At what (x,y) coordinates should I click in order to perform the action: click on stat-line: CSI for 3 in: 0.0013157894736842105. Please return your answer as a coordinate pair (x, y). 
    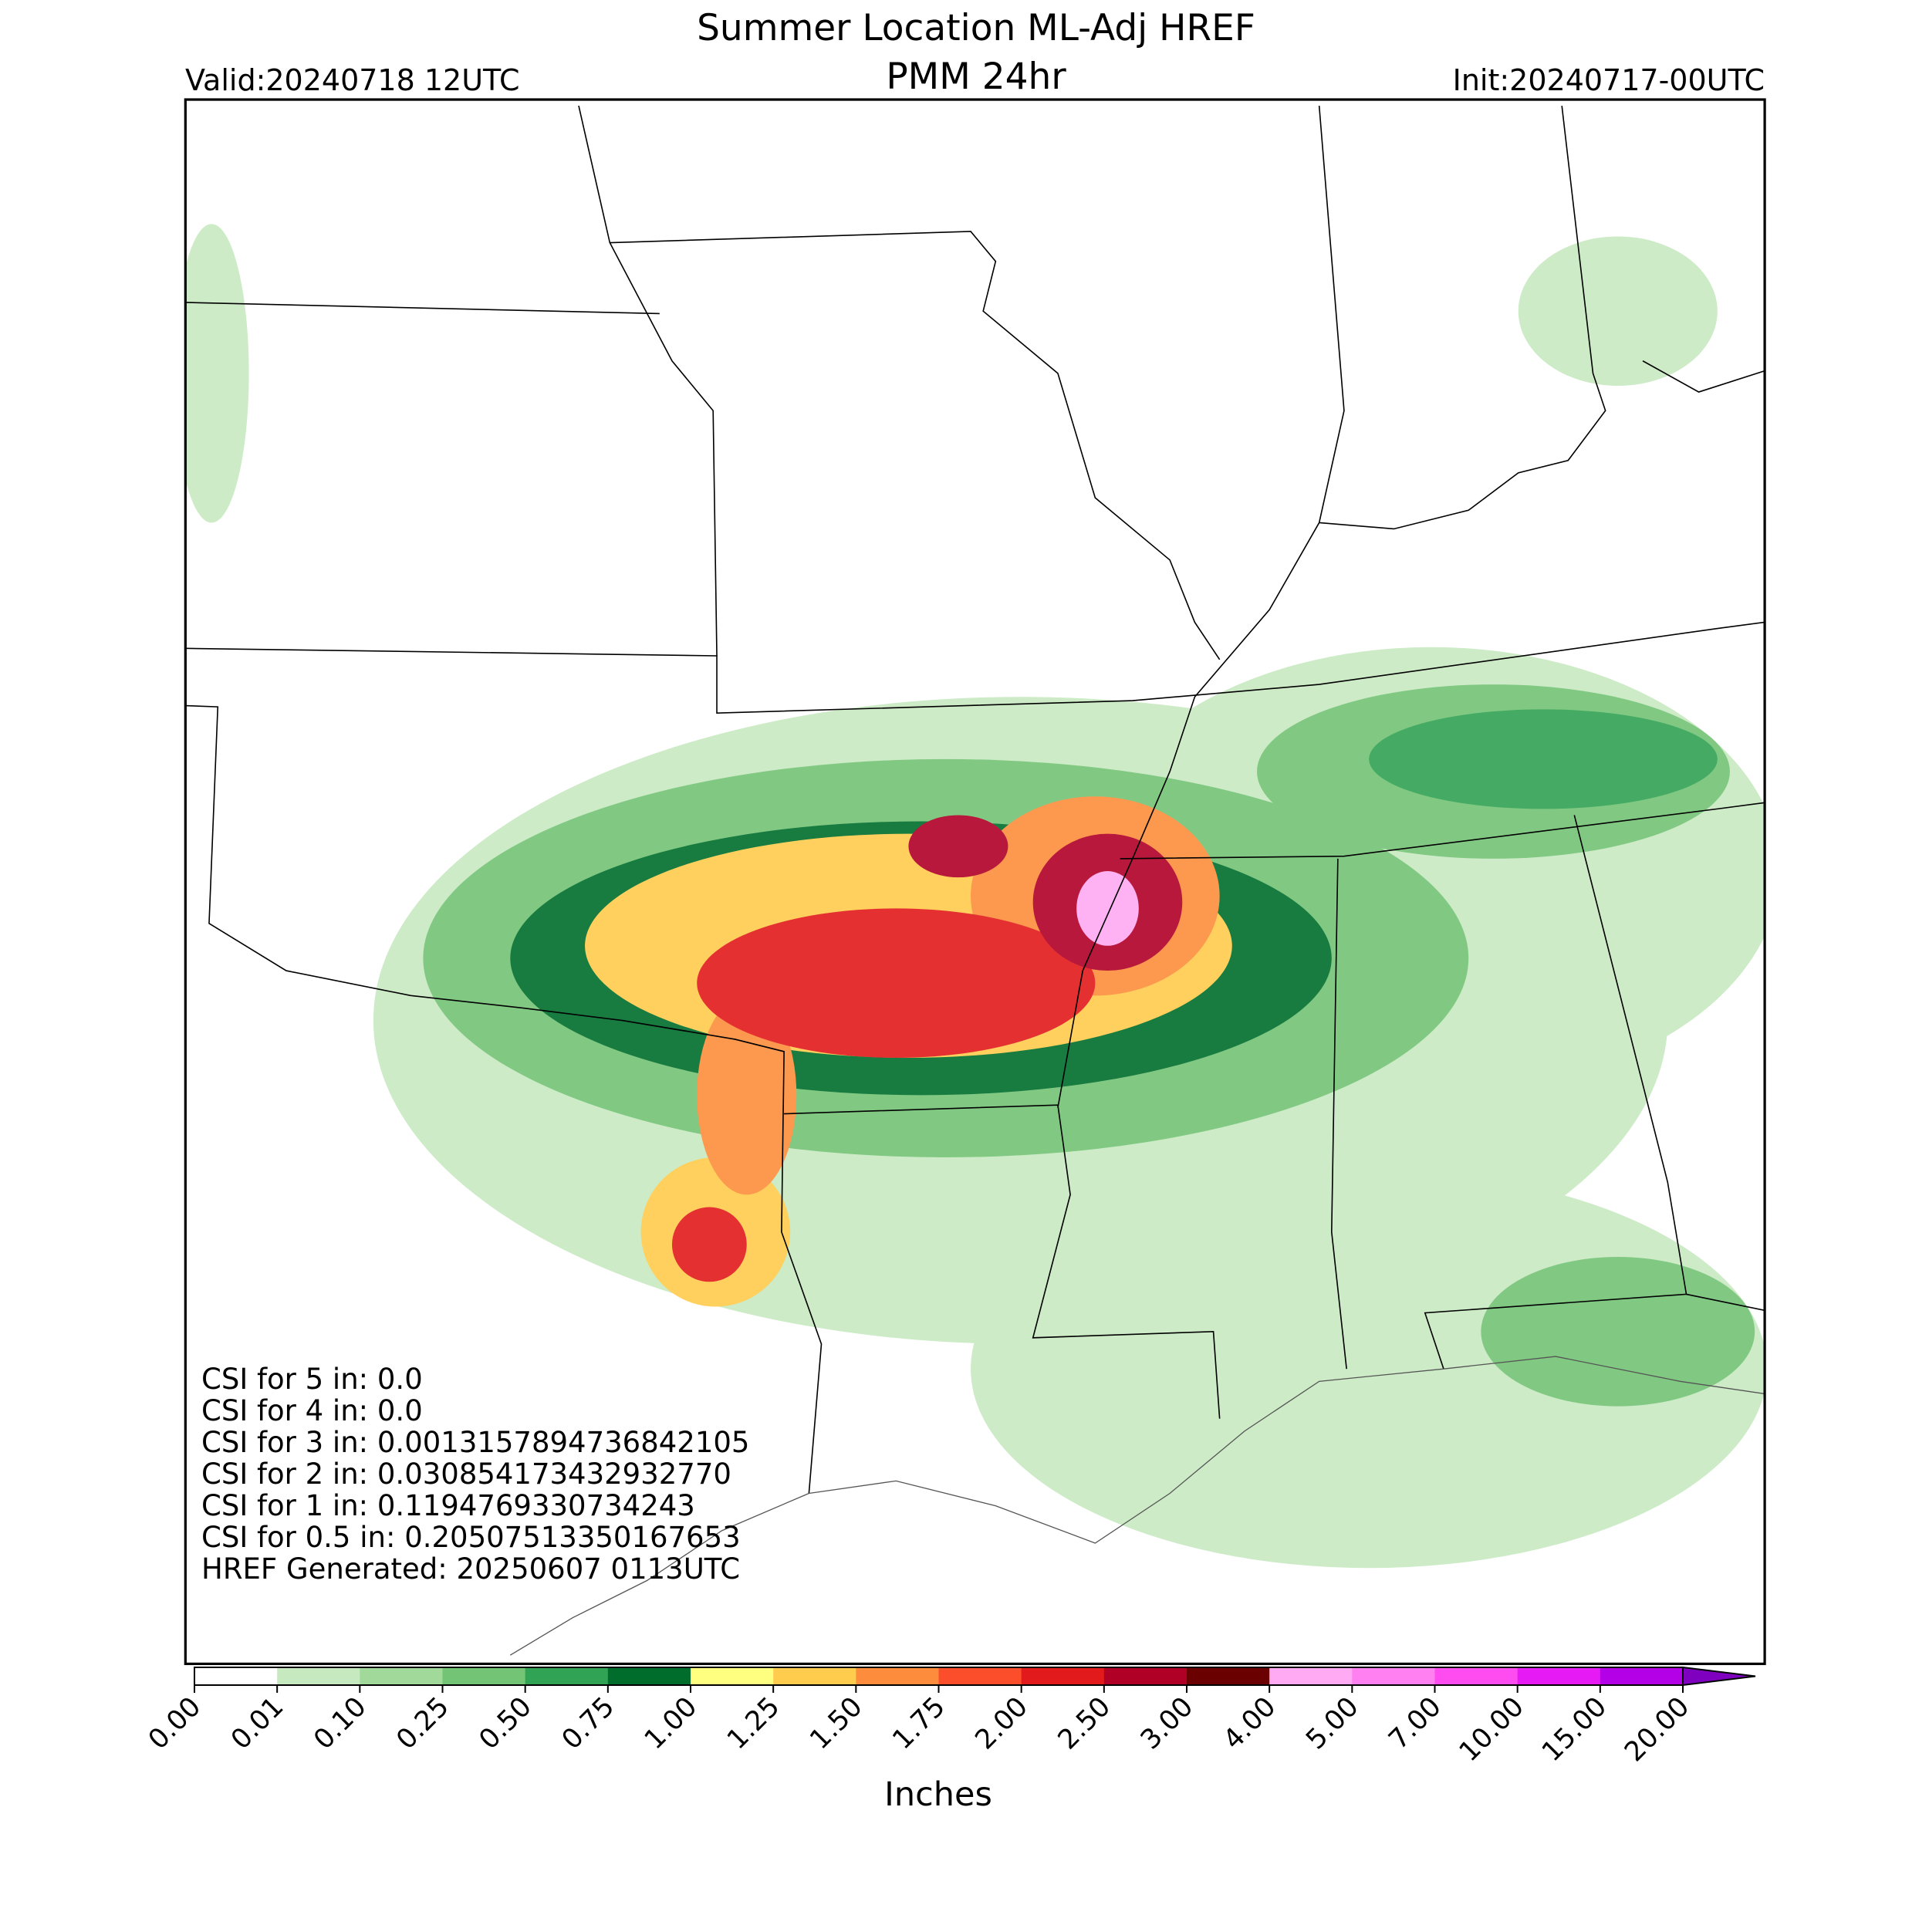
    Looking at the image, I should click on (475, 1442).